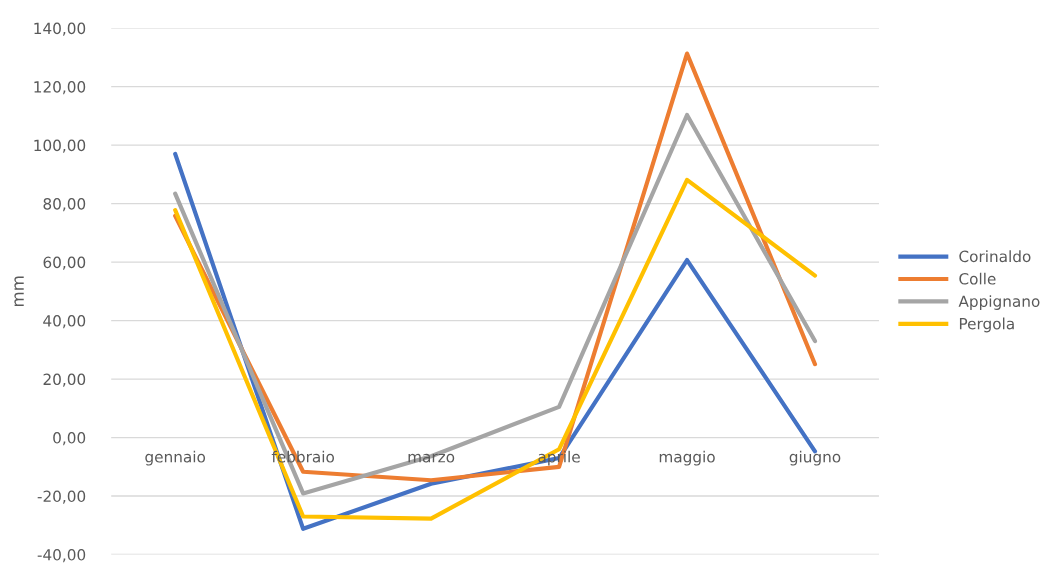 The image size is (1059, 563). What do you see at coordinates (60, 146) in the screenshot?
I see `y-tick-label: 100,00` at bounding box center [60, 146].